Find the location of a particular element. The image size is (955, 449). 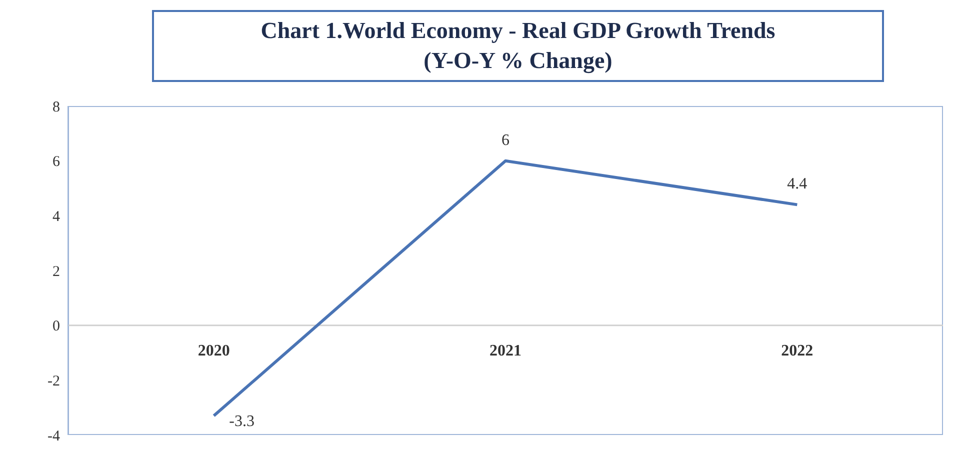

y-tick-label: -2 is located at coordinates (54, 381).